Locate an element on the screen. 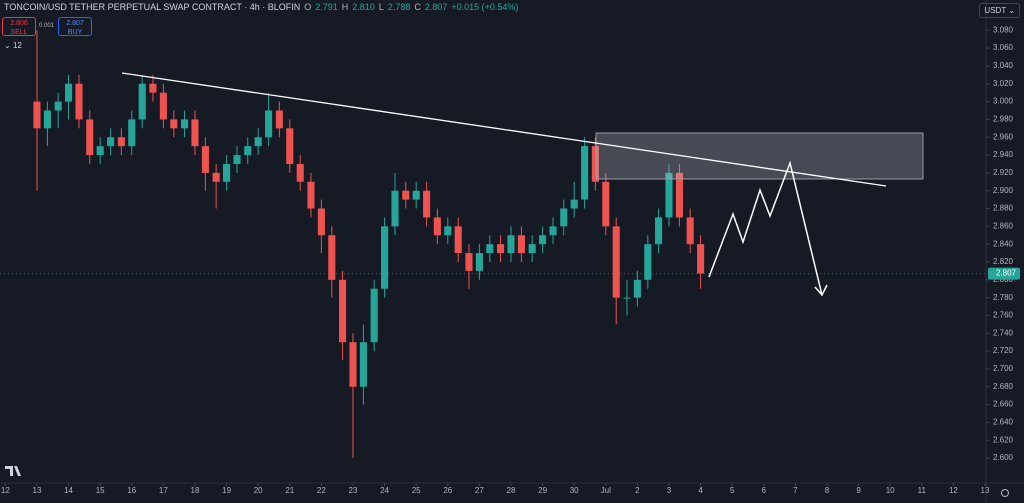 Image resolution: width=1024 pixels, height=503 pixels. x-tick-label: 23 is located at coordinates (353, 490).